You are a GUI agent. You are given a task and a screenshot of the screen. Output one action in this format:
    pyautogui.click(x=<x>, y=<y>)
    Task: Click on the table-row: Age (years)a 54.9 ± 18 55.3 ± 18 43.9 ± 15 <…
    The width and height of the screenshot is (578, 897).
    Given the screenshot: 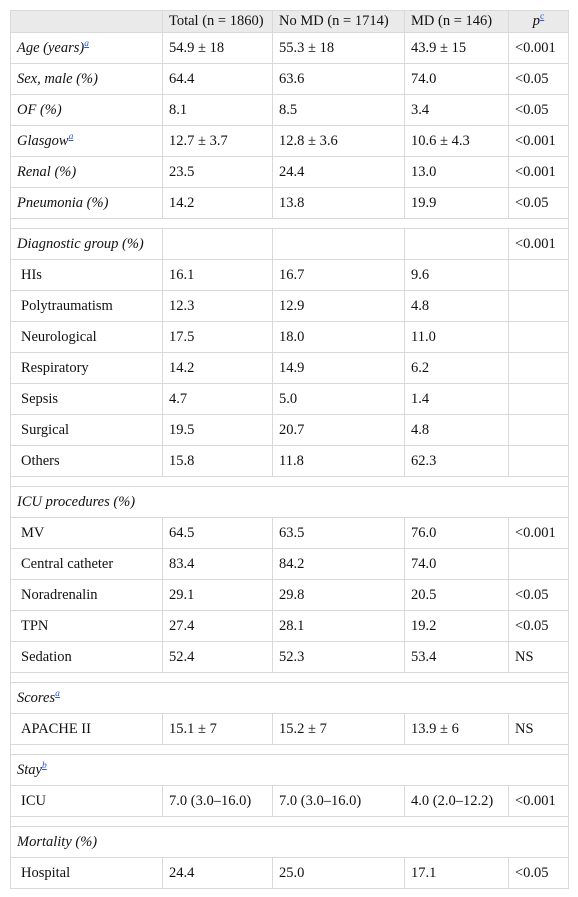 What is the action you would take?
    pyautogui.click(x=289, y=48)
    